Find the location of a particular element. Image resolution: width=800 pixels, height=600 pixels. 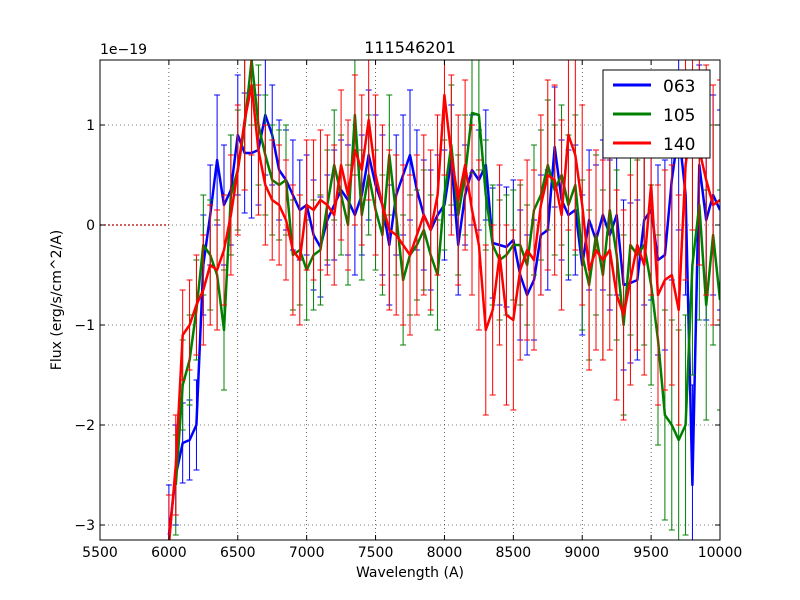

y-axis-label: Flux (erg/s/cm^2/A) is located at coordinates (57, 300).